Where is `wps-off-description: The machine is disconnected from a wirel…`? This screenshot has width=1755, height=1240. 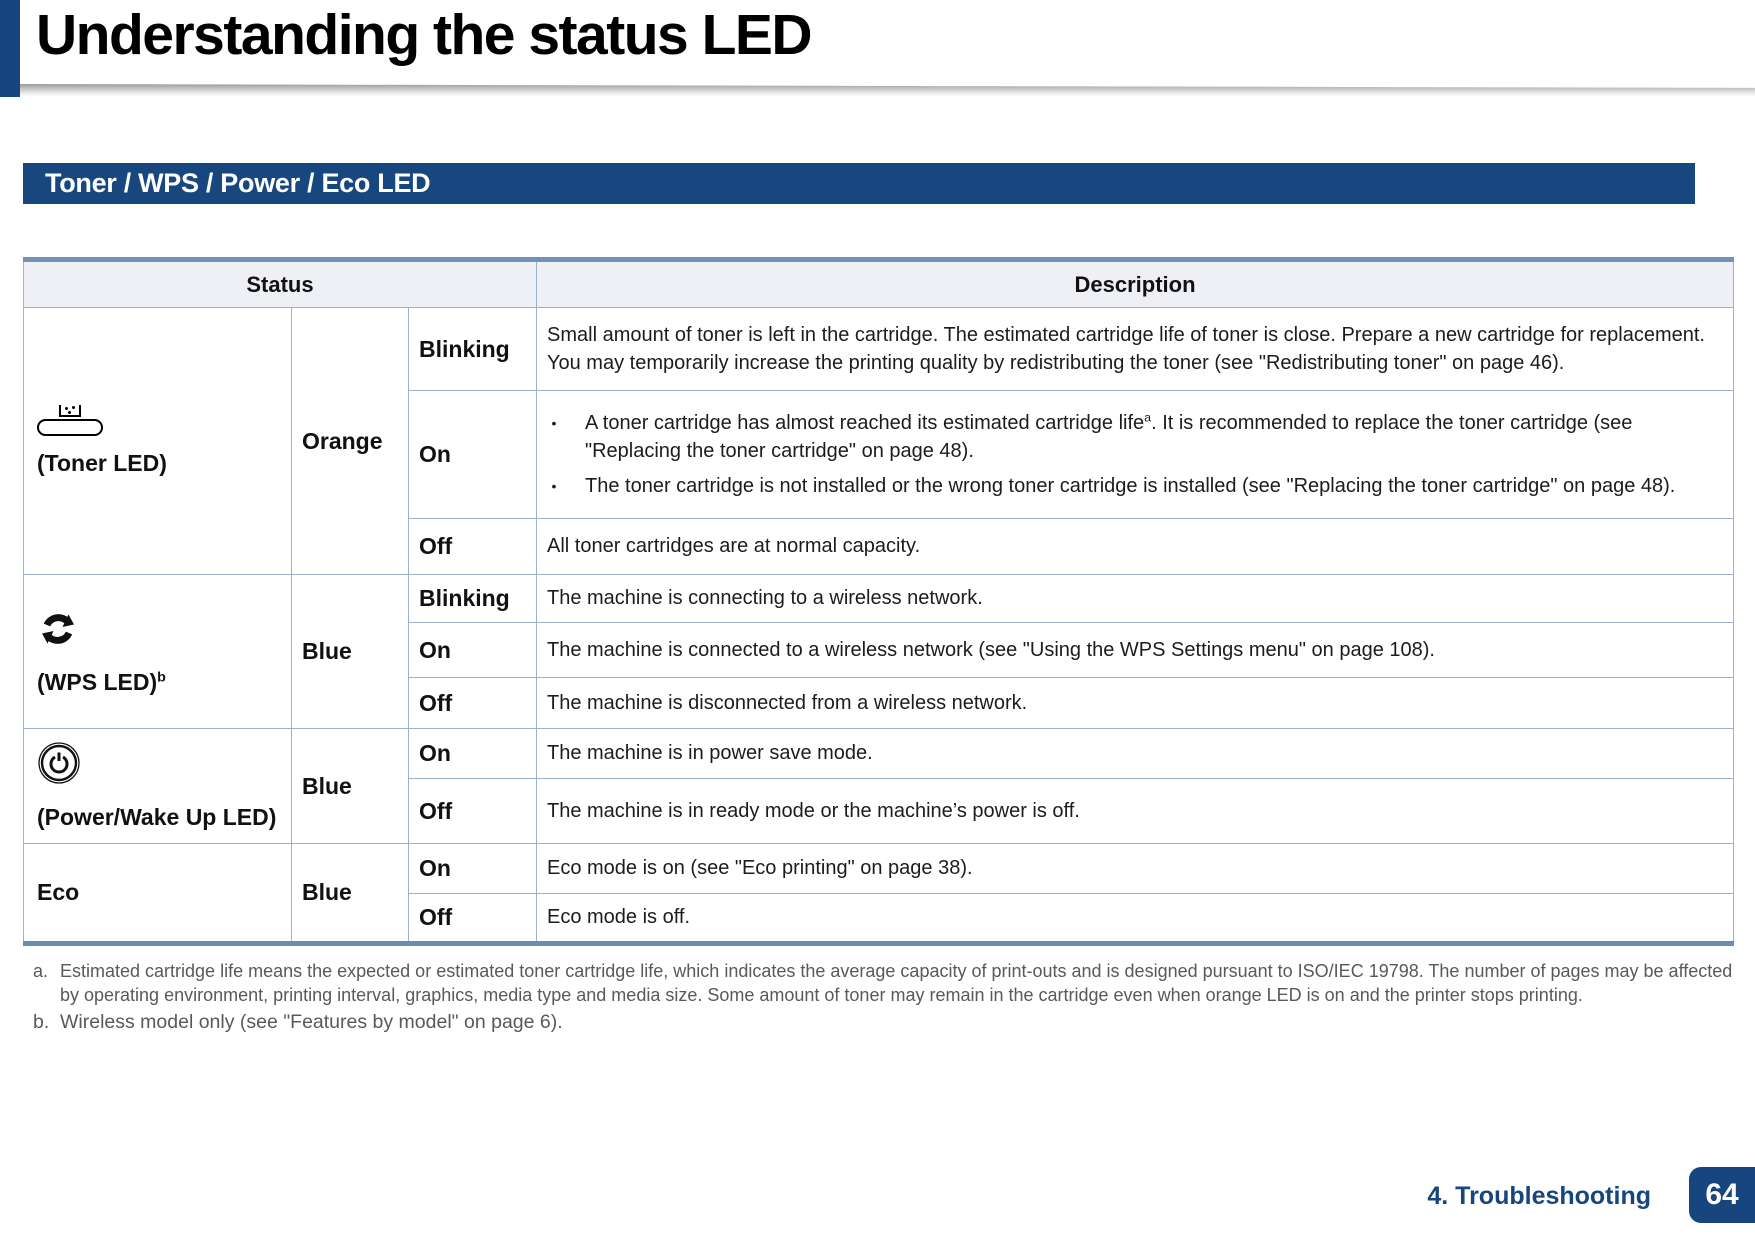
wps-off-description: The machine is disconnected from a wirel… is located at coordinates (1135, 703).